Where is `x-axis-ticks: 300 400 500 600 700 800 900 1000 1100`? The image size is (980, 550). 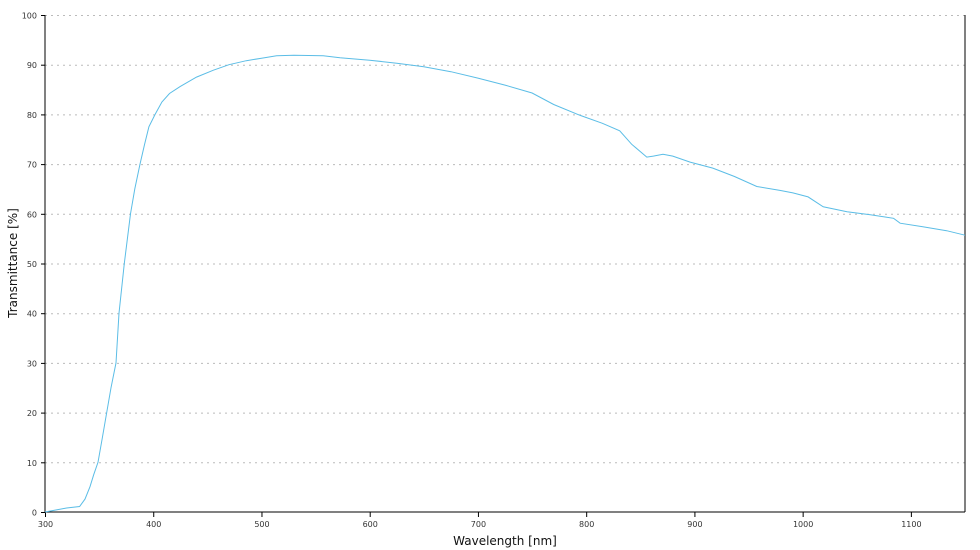
x-axis-ticks: 300 400 500 600 700 800 900 1000 1100 is located at coordinates (480, 520).